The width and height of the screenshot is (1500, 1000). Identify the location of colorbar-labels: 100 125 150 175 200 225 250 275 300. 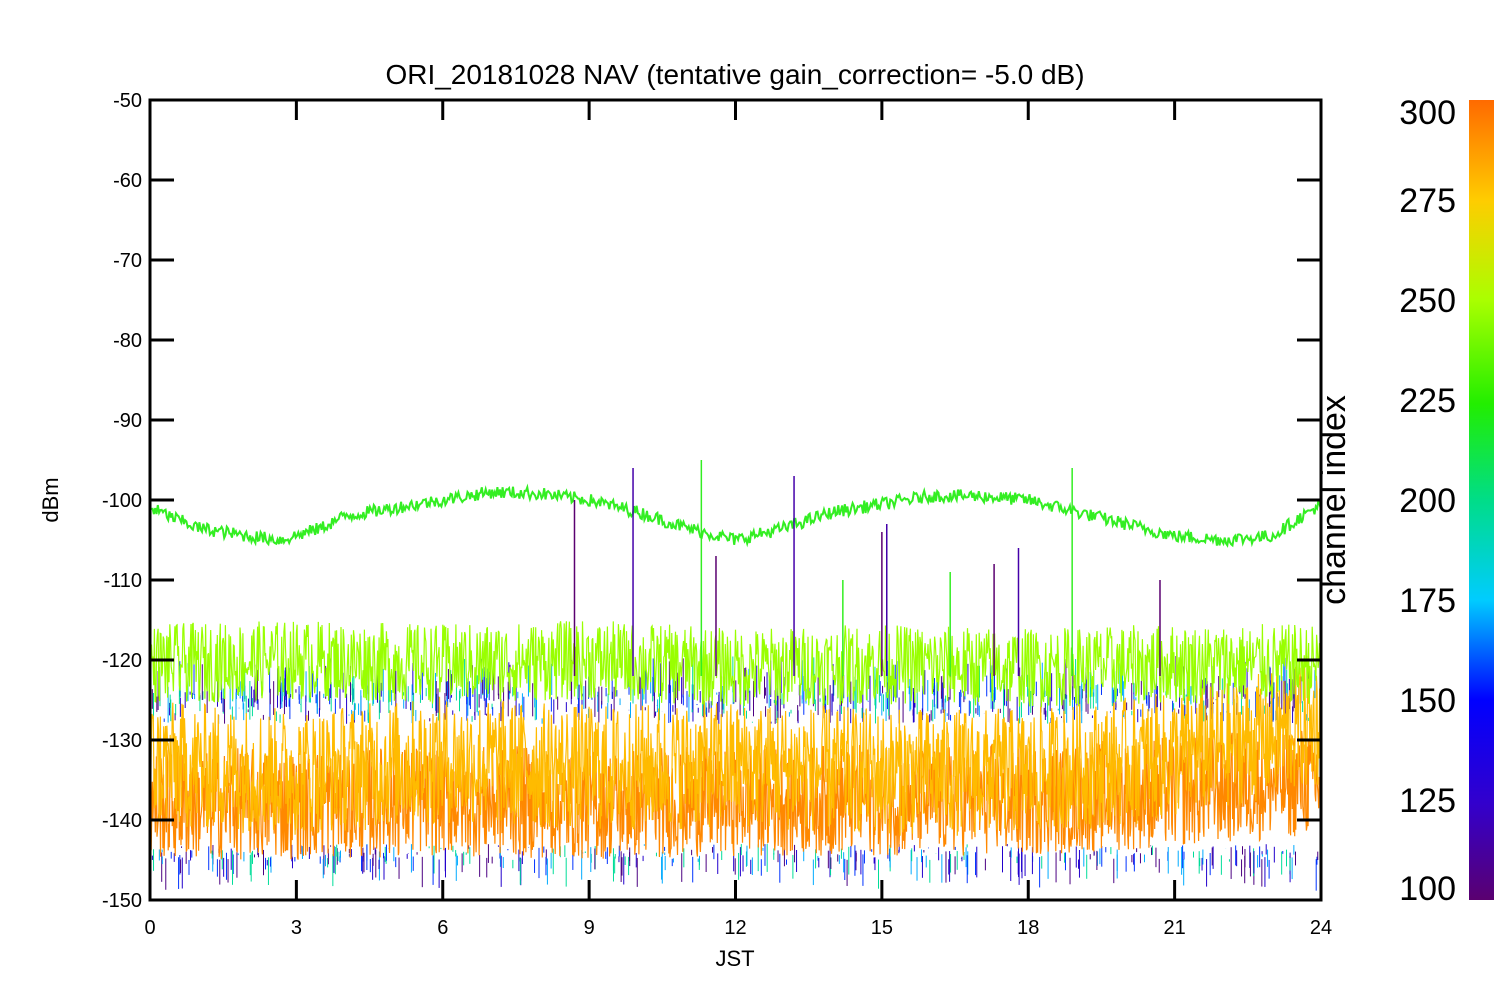
(1427, 501).